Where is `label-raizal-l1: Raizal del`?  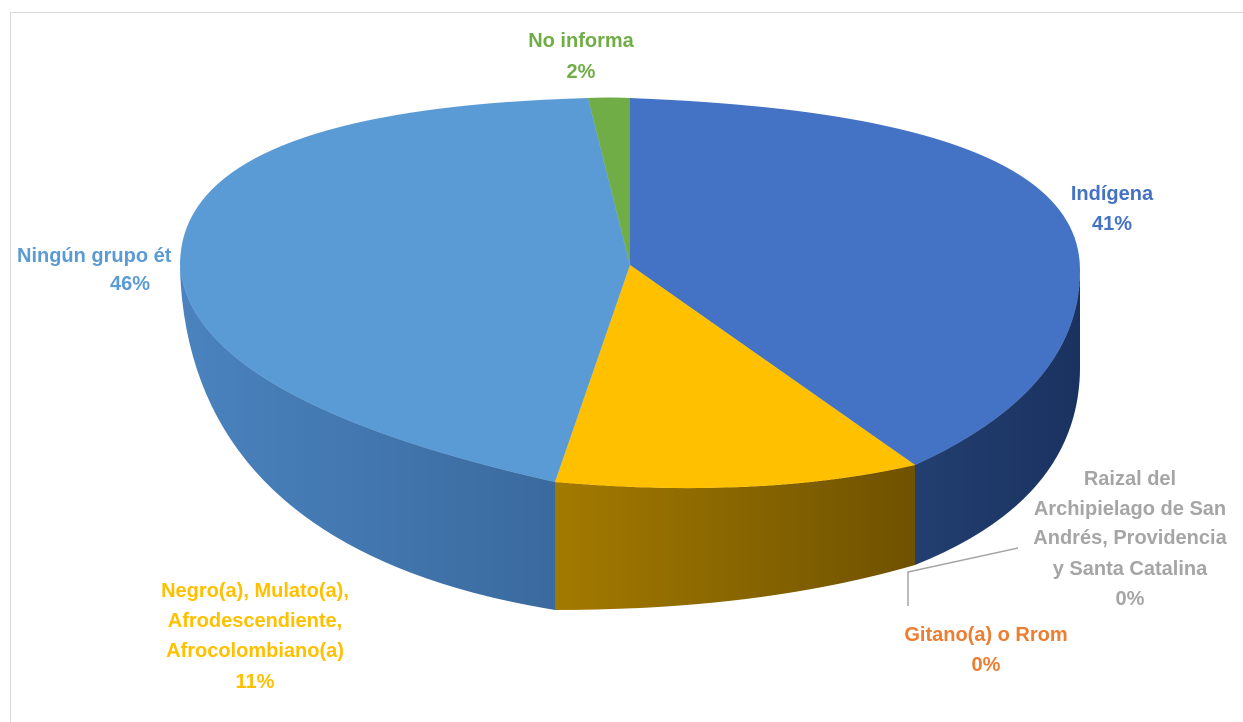 label-raizal-l1: Raizal del is located at coordinates (1130, 479).